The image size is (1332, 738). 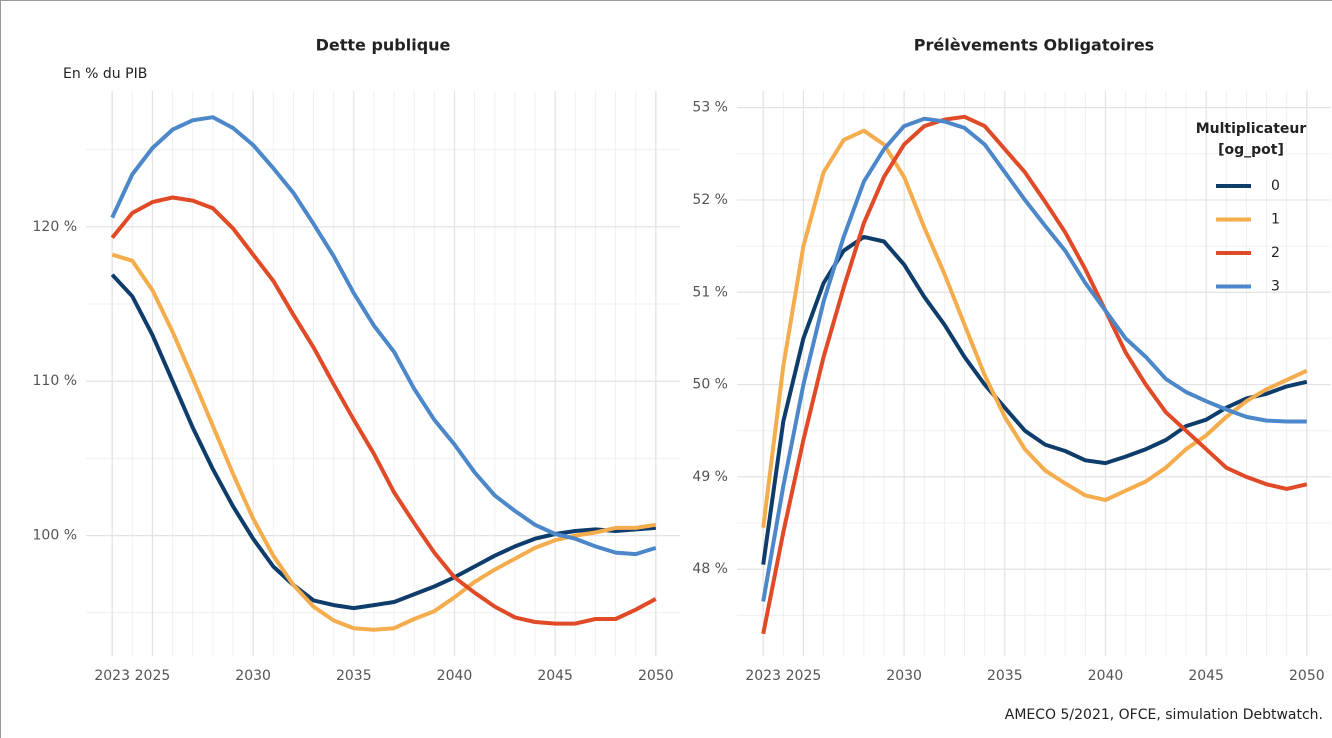 What do you see at coordinates (55, 381) in the screenshot?
I see `y-tick-label: 110 %` at bounding box center [55, 381].